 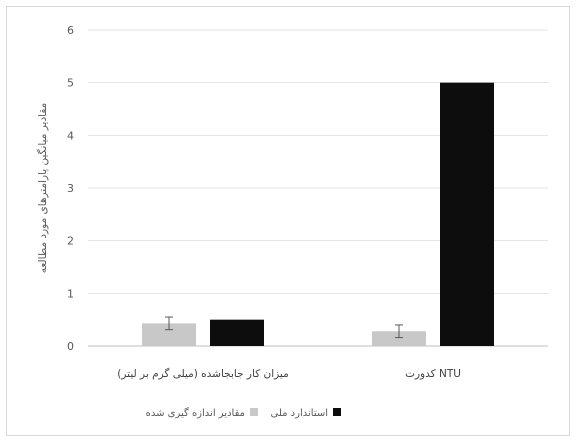 I want to click on category-label: میزان کار جابجاشده (میلی گرم بر لیتر), so click(x=202, y=373).